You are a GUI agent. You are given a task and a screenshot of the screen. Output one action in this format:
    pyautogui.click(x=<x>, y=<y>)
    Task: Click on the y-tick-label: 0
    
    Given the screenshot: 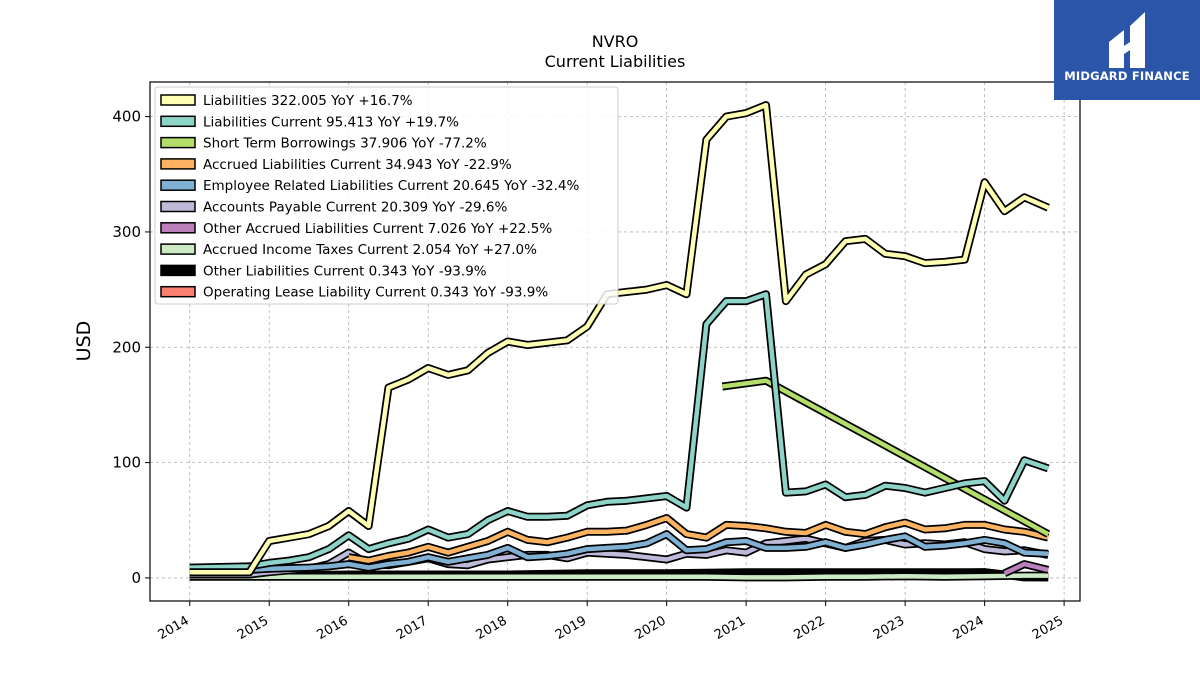 What is the action you would take?
    pyautogui.click(x=136, y=578)
    